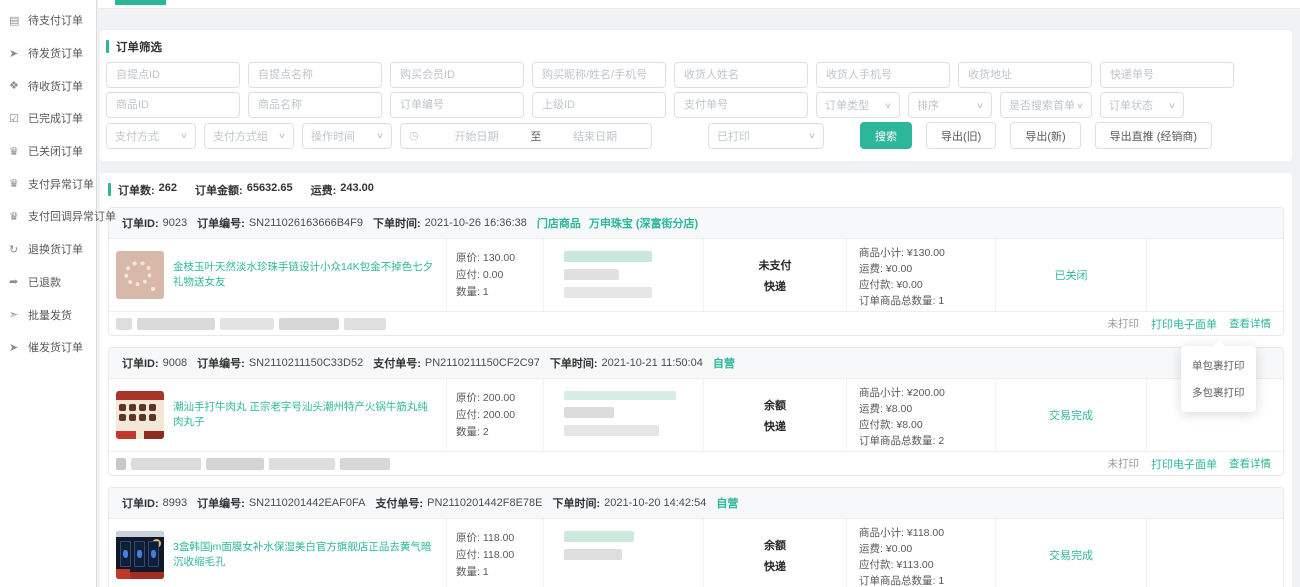 The height and width of the screenshot is (587, 1300). I want to click on start-date-input: 开始日期, so click(476, 136).